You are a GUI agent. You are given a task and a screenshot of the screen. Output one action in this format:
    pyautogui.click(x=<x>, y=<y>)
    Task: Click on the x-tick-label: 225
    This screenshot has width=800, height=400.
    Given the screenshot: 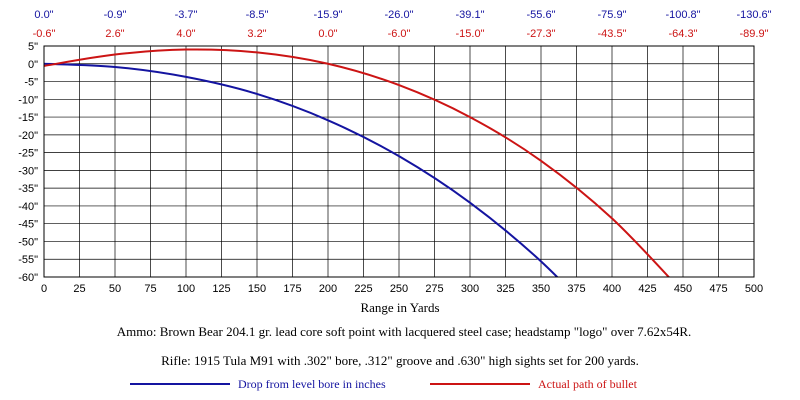 What is the action you would take?
    pyautogui.click(x=363, y=289)
    